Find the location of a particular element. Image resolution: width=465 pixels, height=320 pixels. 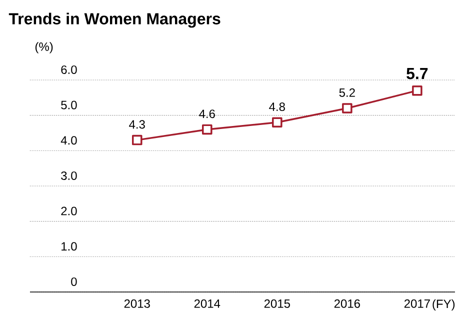

y-axis-title: (%) is located at coordinates (44, 48).